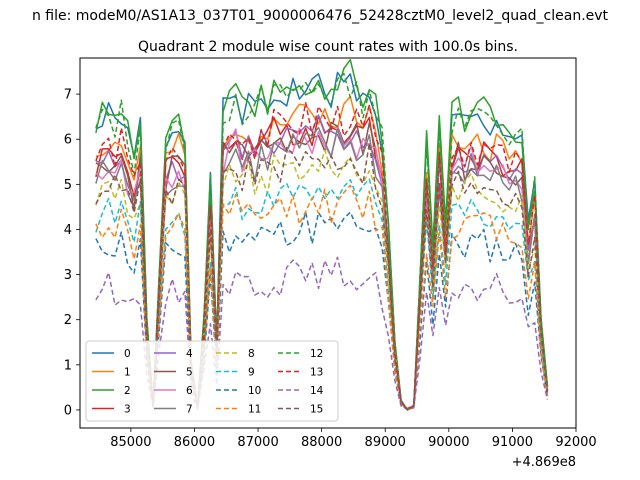 The height and width of the screenshot is (480, 640). What do you see at coordinates (448, 442) in the screenshot?
I see `x-tick-label: 90000` at bounding box center [448, 442].